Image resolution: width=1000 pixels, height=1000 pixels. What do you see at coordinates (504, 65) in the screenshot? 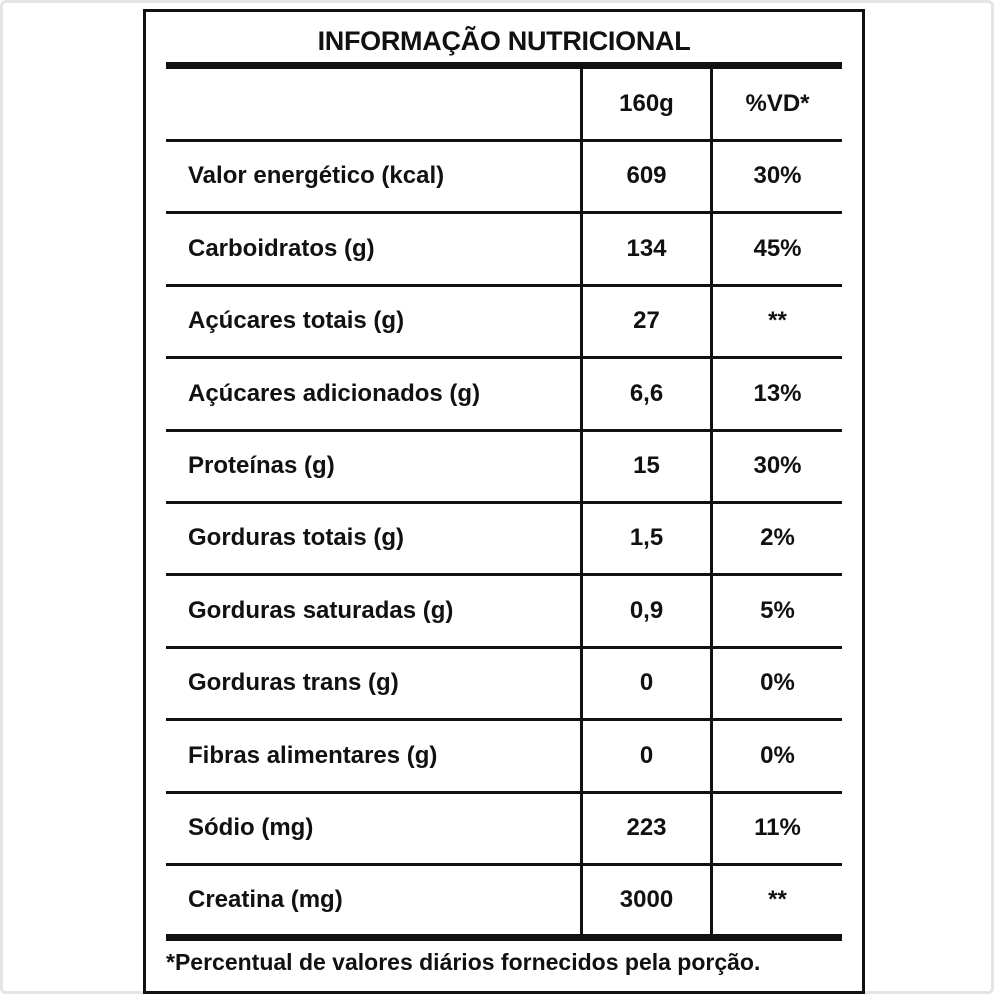
I see `top-thick-rule` at bounding box center [504, 65].